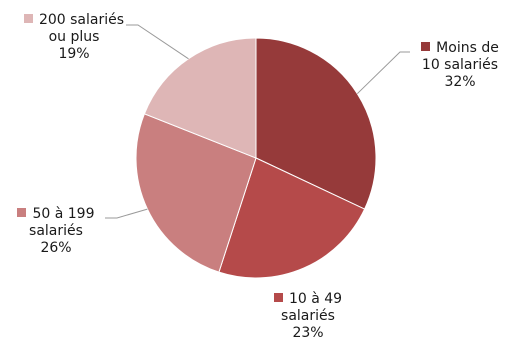 This screenshot has width=515, height=342. Describe the element at coordinates (56, 248) in the screenshot. I see `slice-percent-label: 26%` at that location.